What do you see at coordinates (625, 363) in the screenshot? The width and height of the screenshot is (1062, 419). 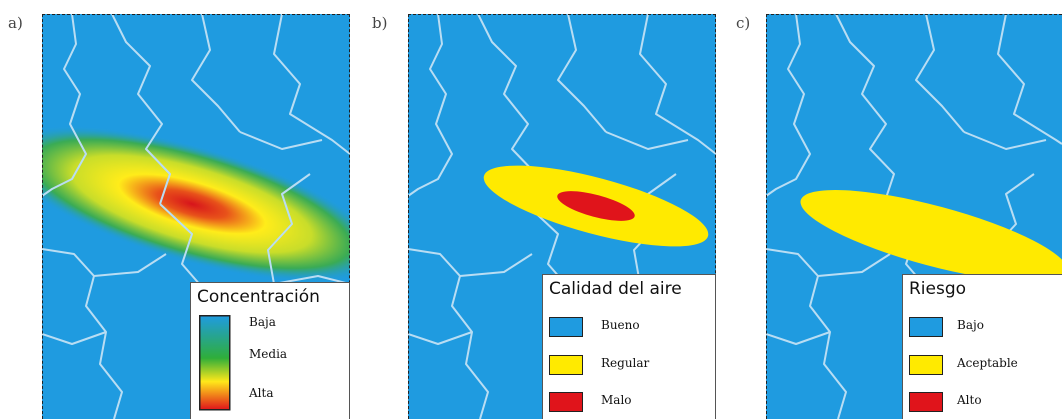 I see `legend-item-regular: Regular` at bounding box center [625, 363].